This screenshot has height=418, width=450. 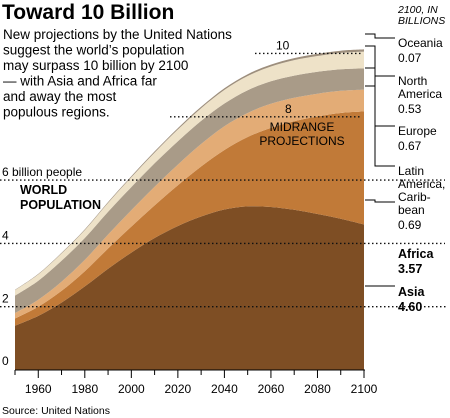 What do you see at coordinates (224, 389) in the screenshot?
I see `x-tick-label: 2040` at bounding box center [224, 389].